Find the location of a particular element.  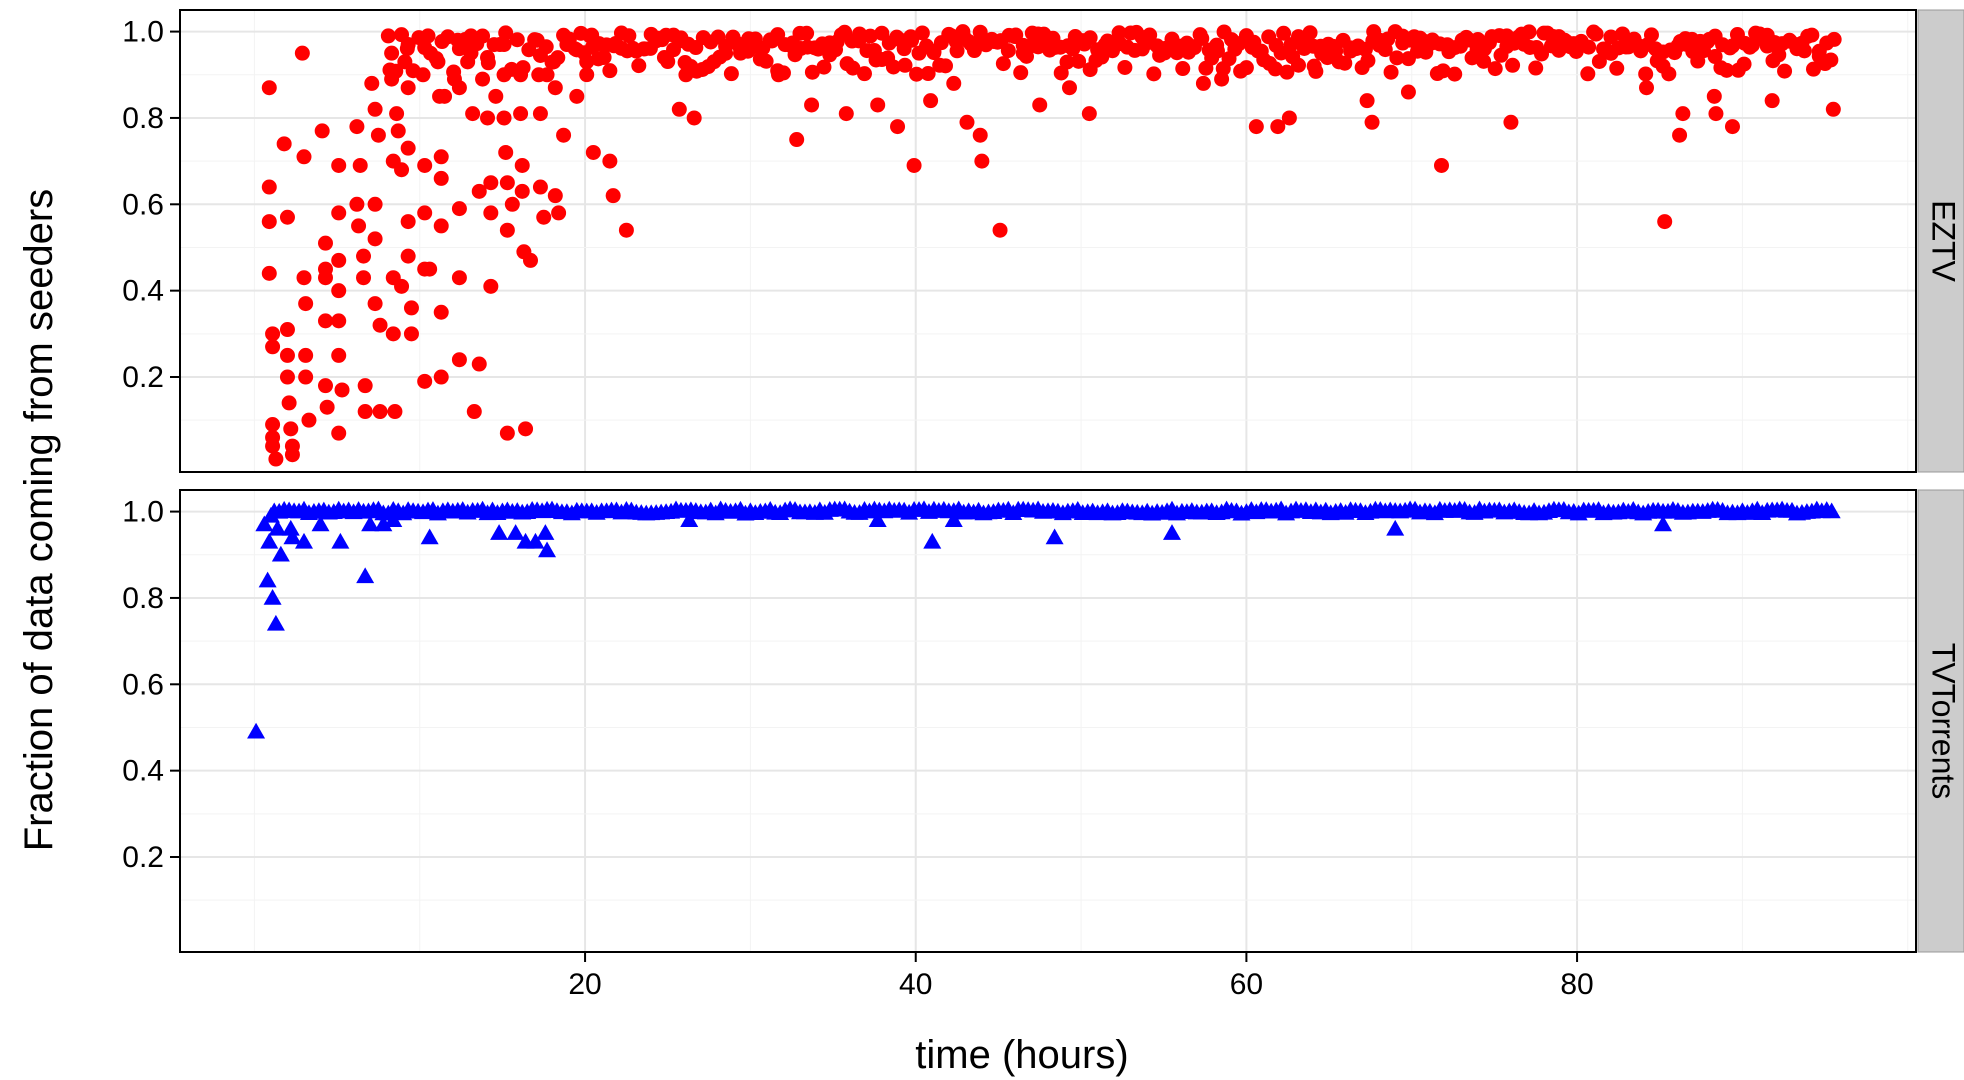

x-tick-label: 60 is located at coordinates (1246, 984).